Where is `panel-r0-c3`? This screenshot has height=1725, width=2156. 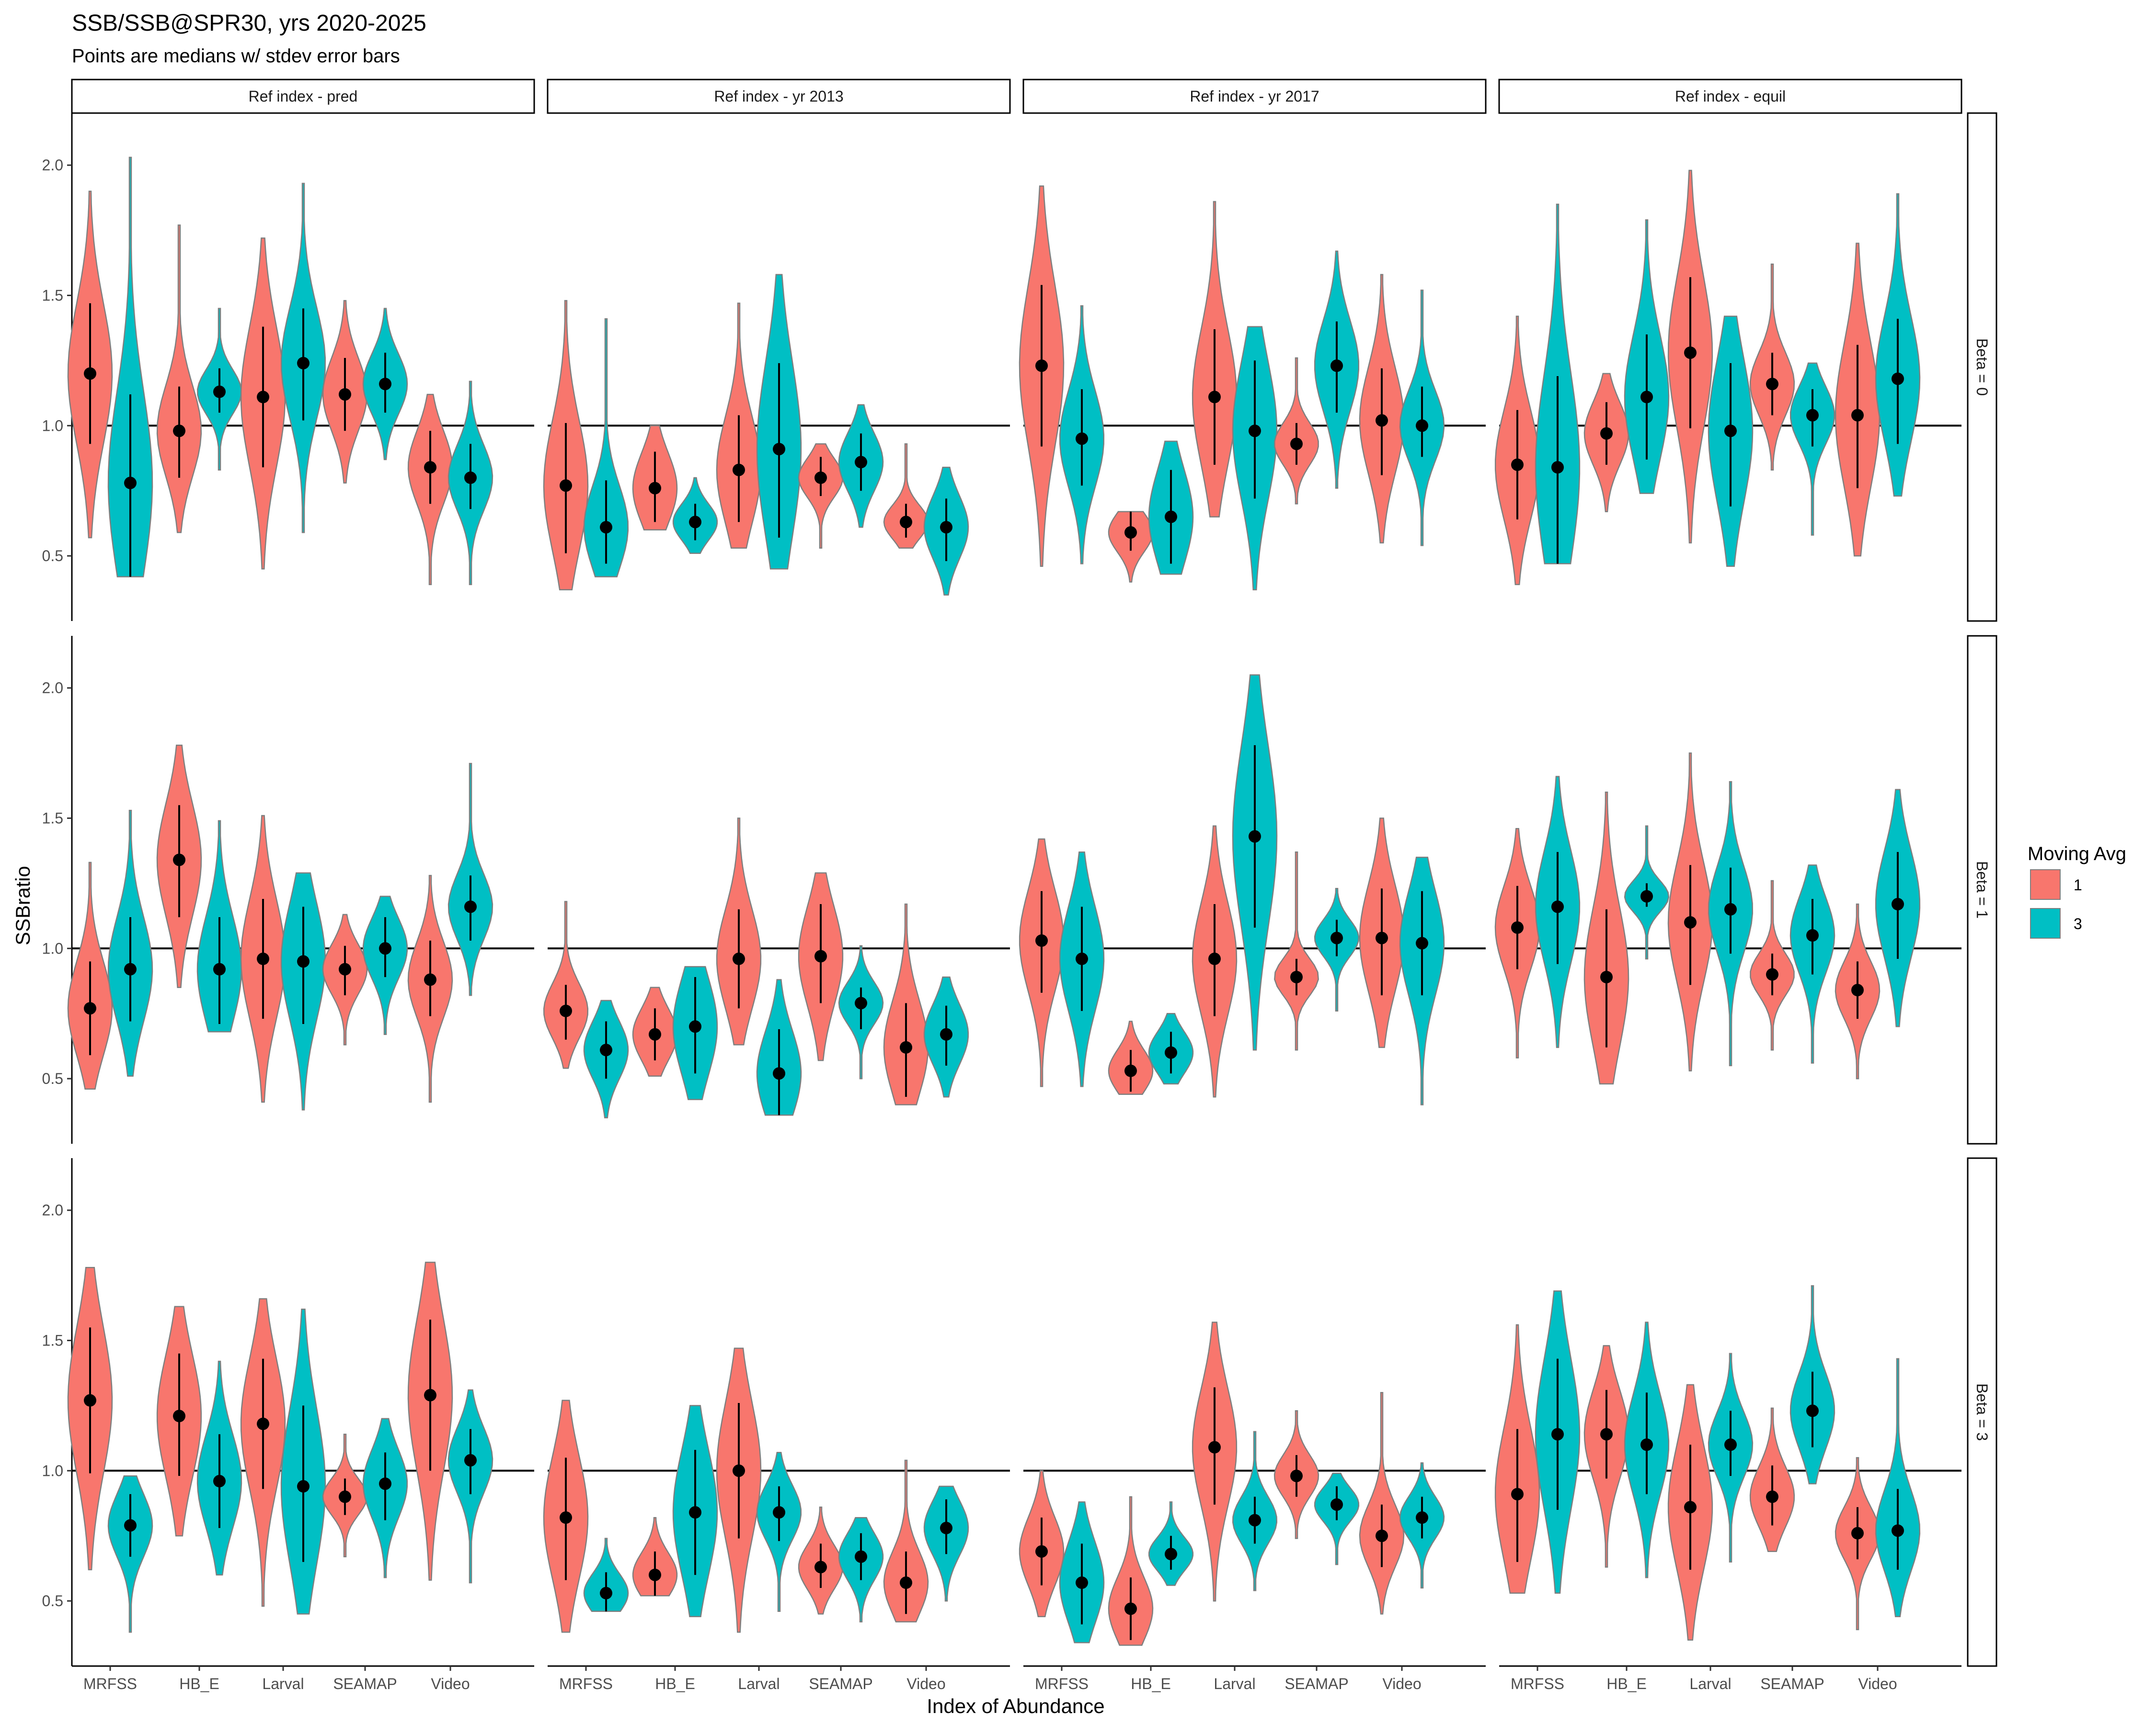 panel-r0-c3 is located at coordinates (1727, 378).